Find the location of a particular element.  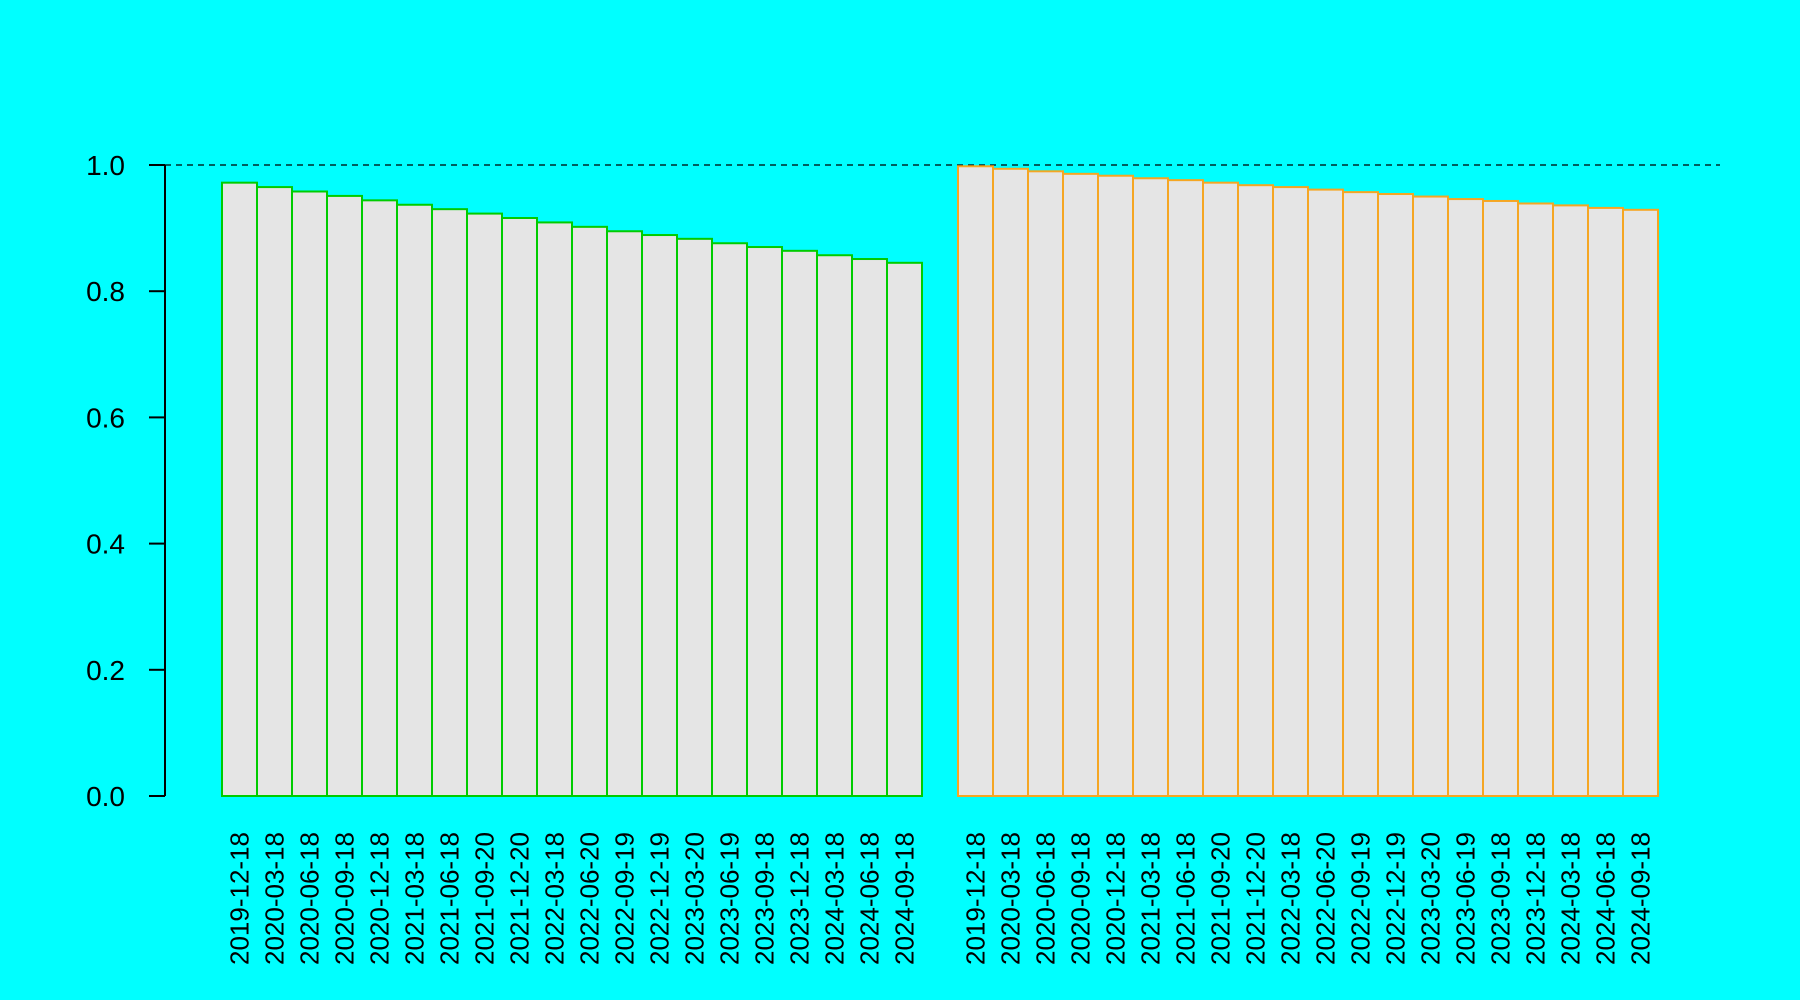

y-tick-label: 0.4 is located at coordinates (105, 544).